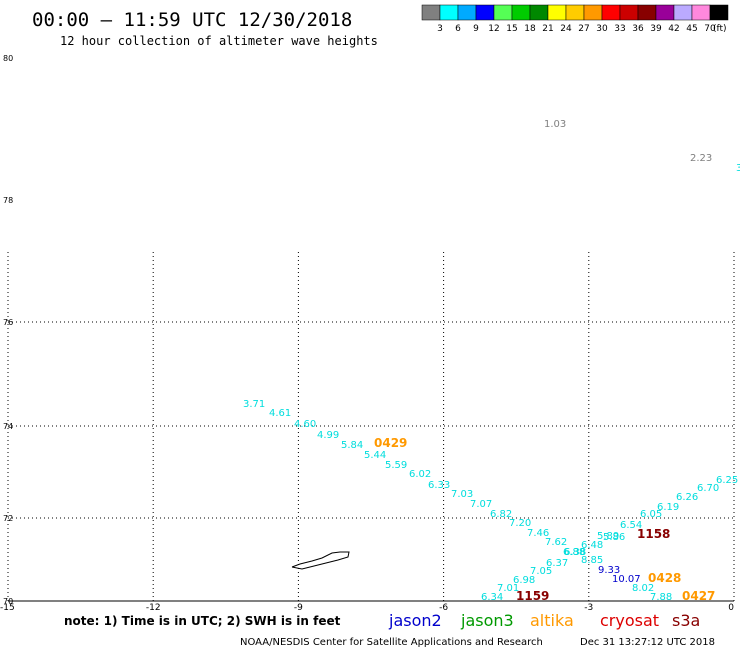 Image resolution: width=740 pixels, height=654 pixels. Describe the element at coordinates (664, 578) in the screenshot. I see `pass-time-label: 0428` at that location.